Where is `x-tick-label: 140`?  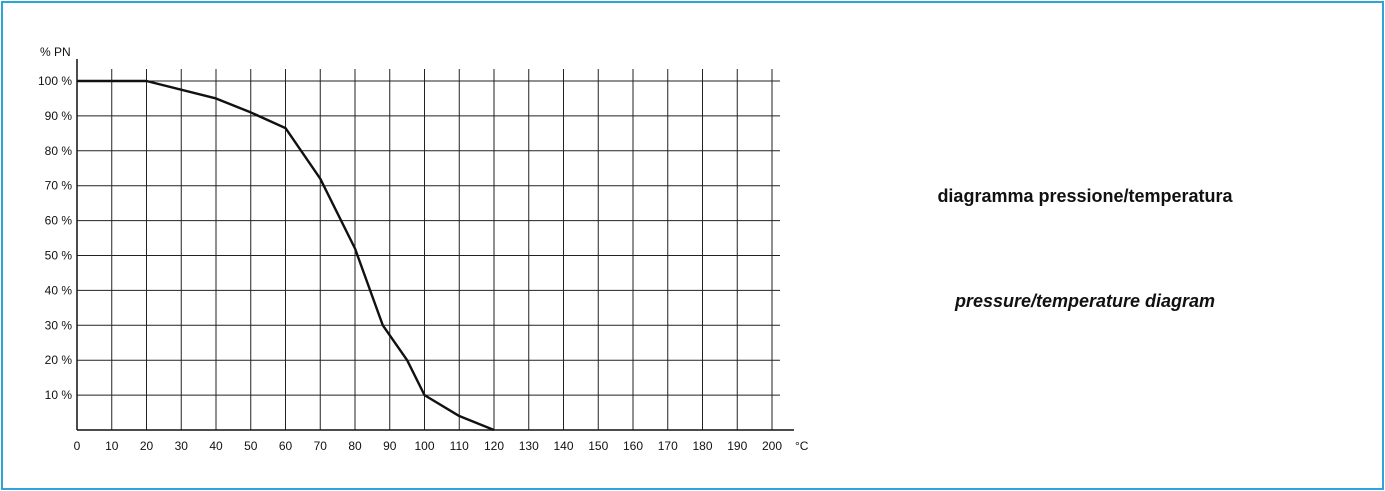
x-tick-label: 140 is located at coordinates (563, 446).